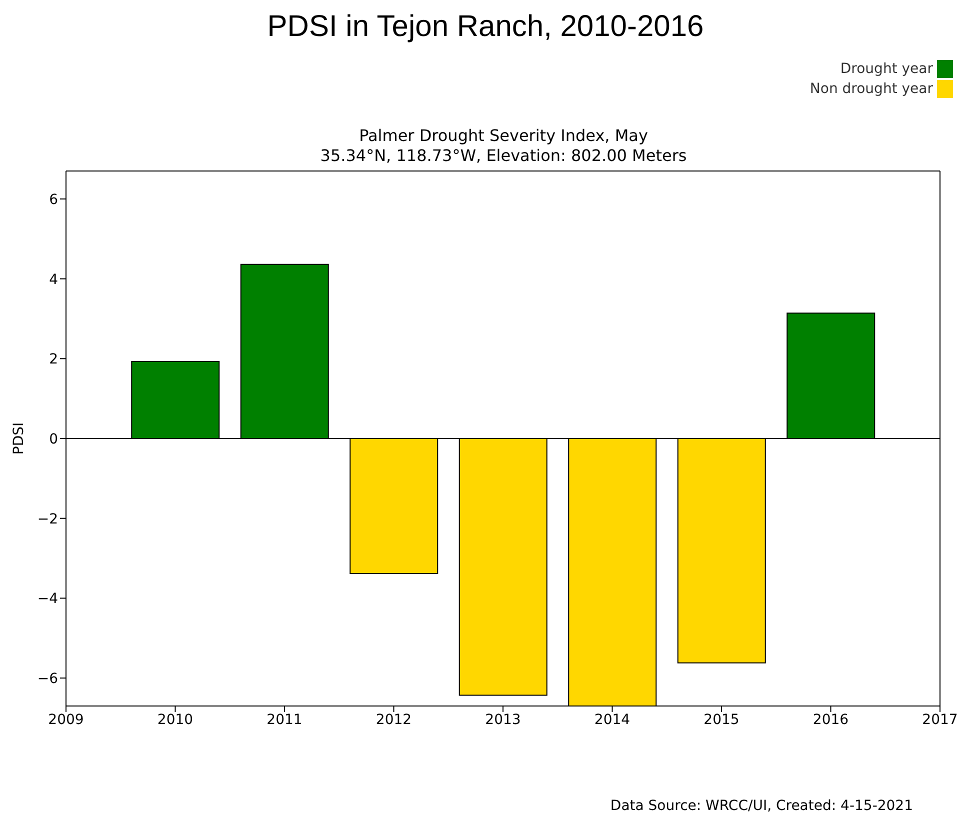  I want to click on x-tick-label: 2015, so click(722, 720).